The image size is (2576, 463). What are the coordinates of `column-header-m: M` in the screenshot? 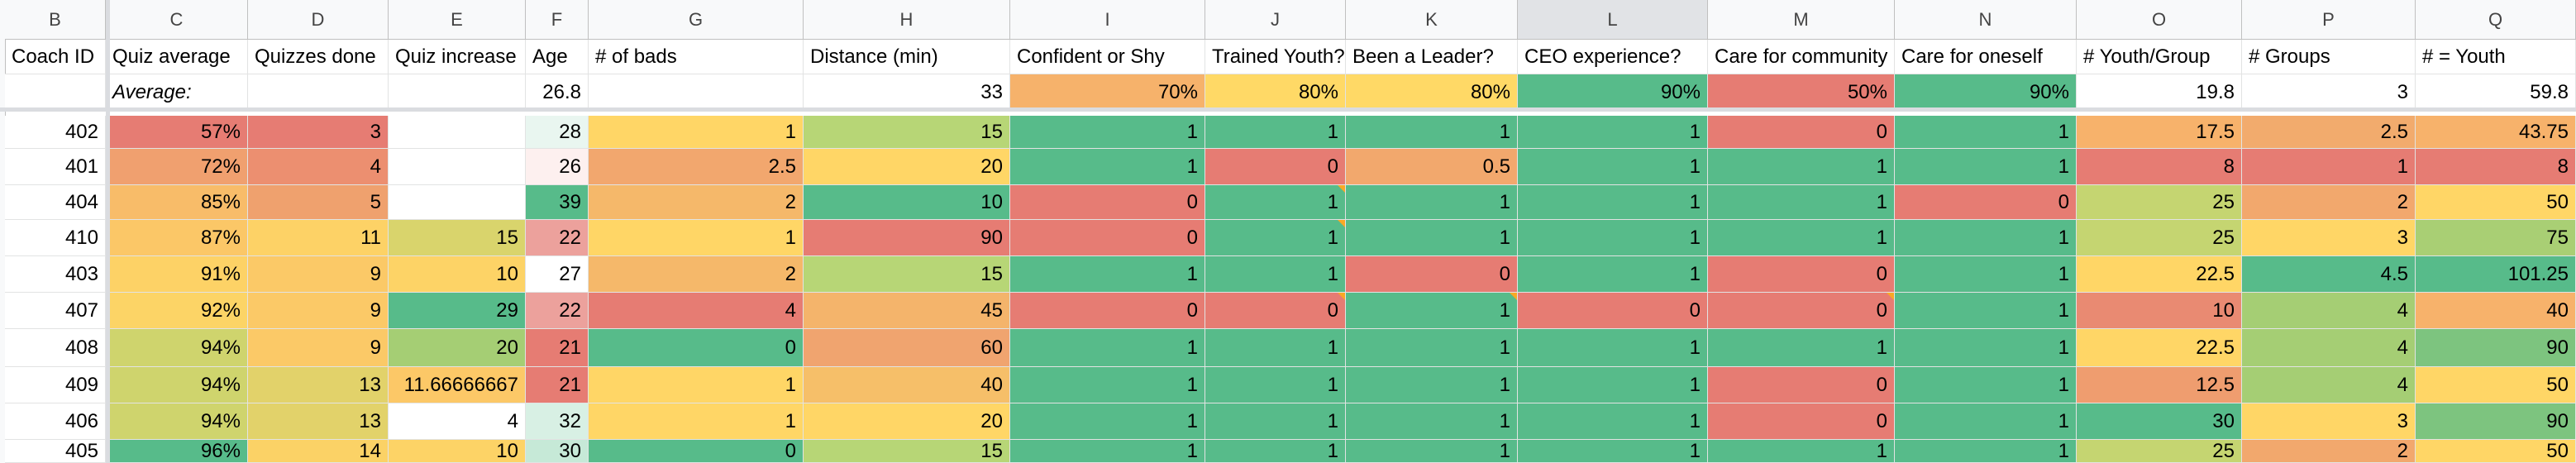 It's located at (1802, 20).